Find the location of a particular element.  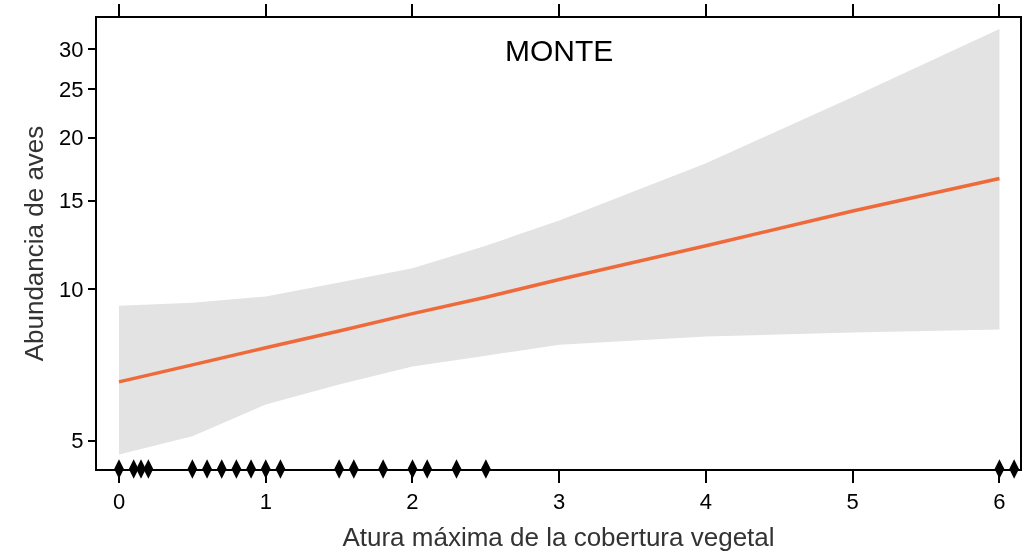

x-tick-label: 6 is located at coordinates (999, 502).